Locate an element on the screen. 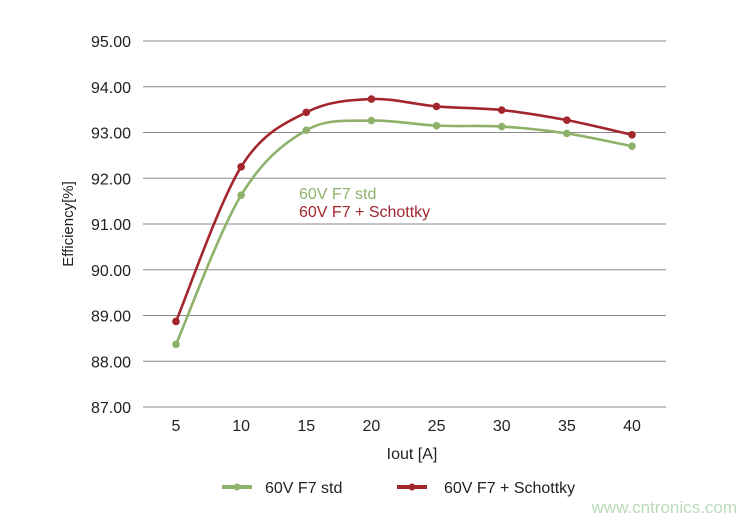  y-axis-label: Efficiency[%] is located at coordinates (68, 224).